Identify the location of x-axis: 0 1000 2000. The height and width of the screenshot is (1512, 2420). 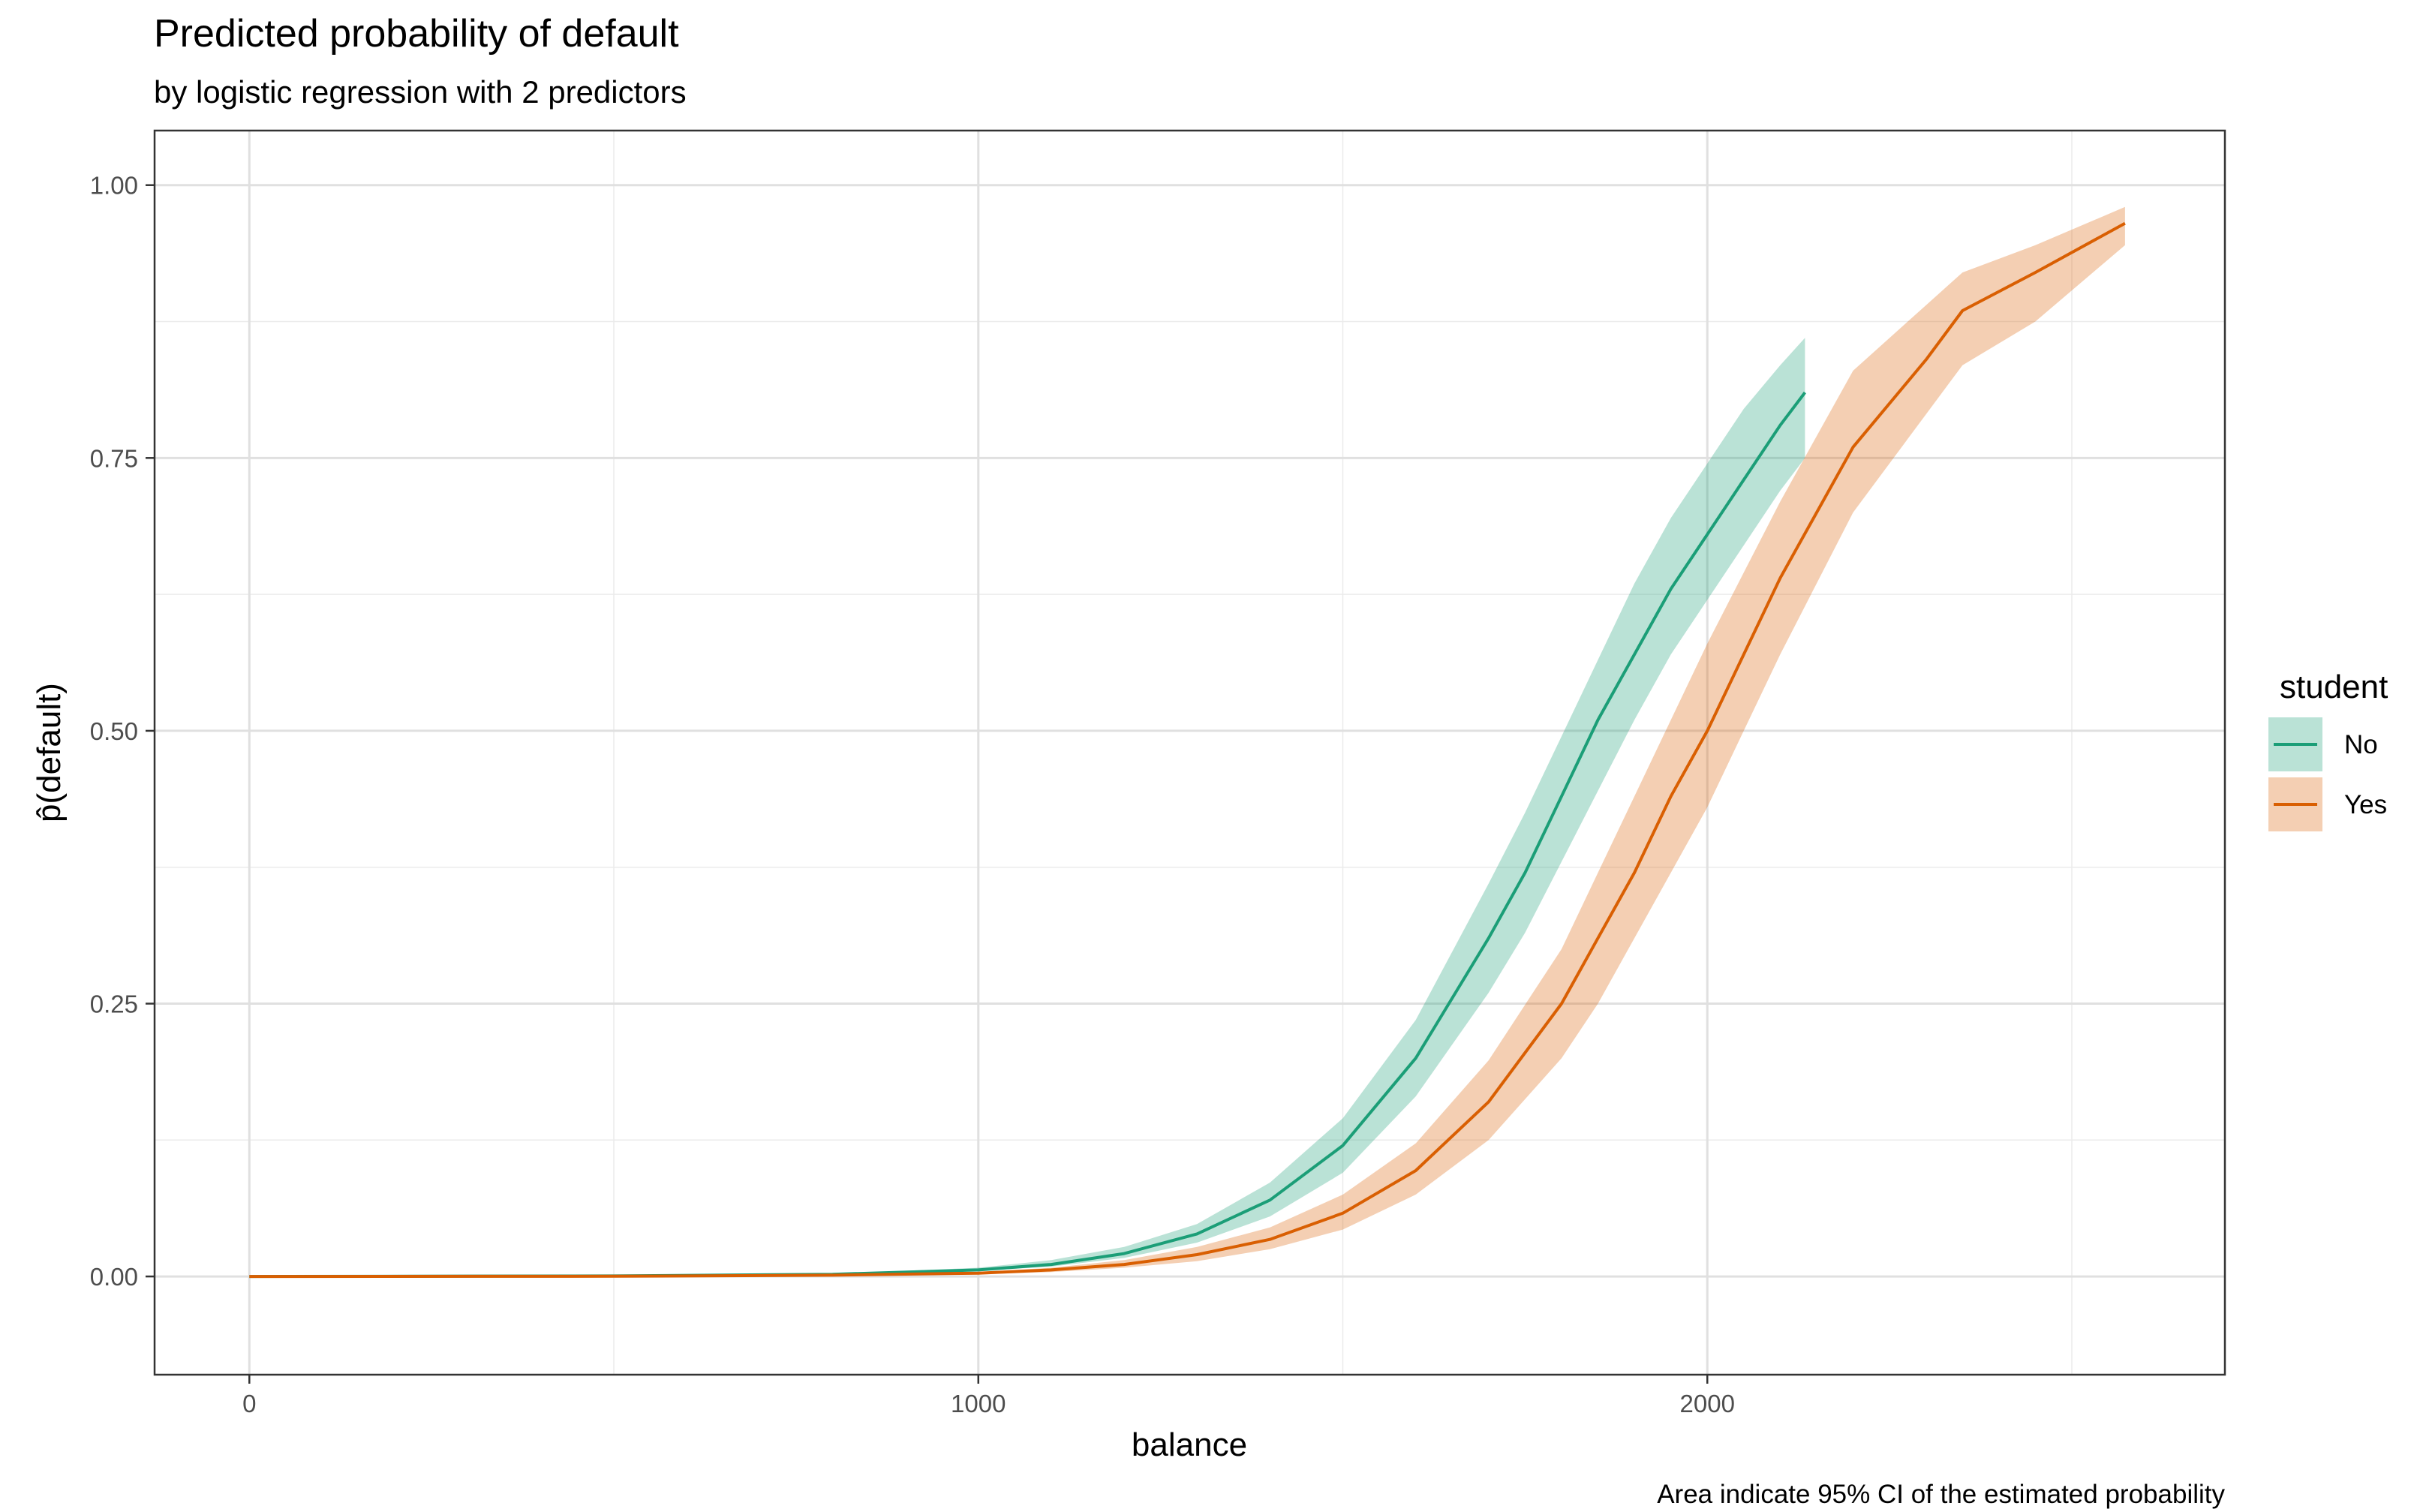
(988, 1396).